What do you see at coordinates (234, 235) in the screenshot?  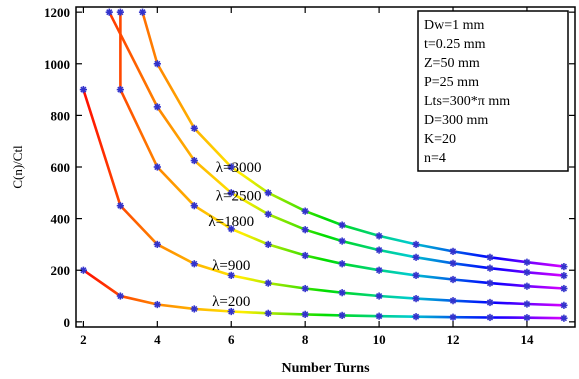 I see `series-label-layer: λ=200 λ=900 λ=1800 λ=2500 λ=3000` at bounding box center [234, 235].